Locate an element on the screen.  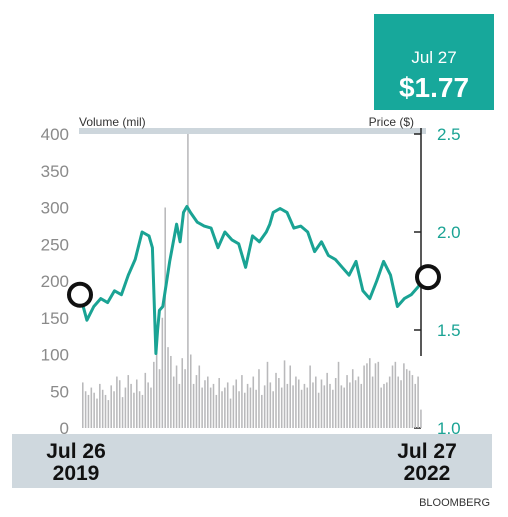
right-tick-label: 1.5 is located at coordinates (449, 330).